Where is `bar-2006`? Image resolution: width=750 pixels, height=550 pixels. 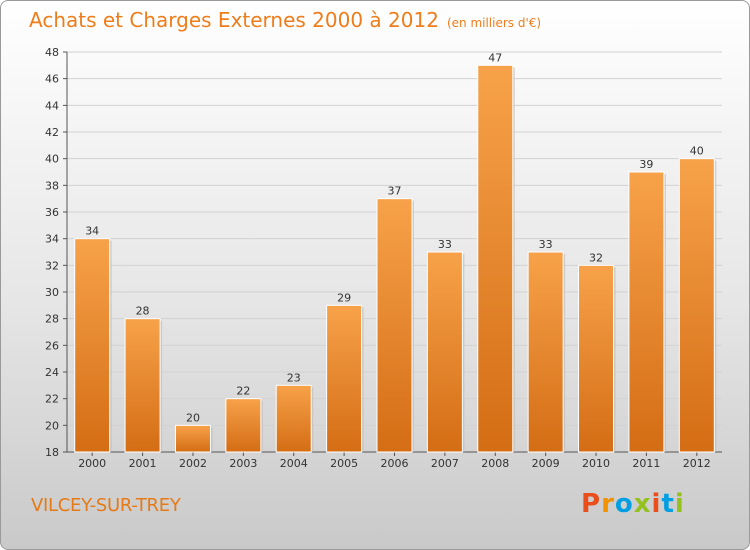 bar-2006 is located at coordinates (394, 325).